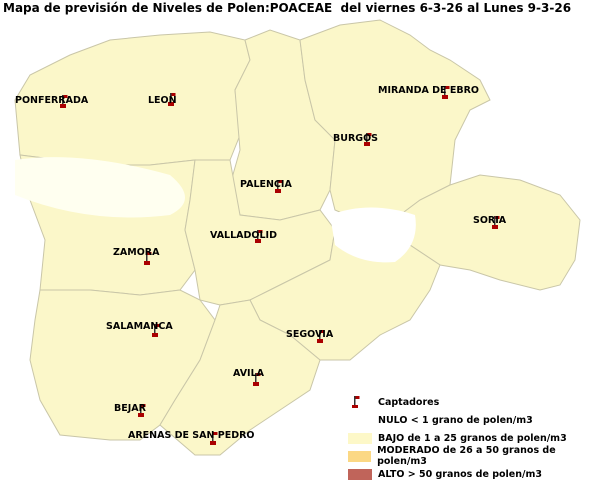  I want to click on station-label: AVILA, so click(249, 373).